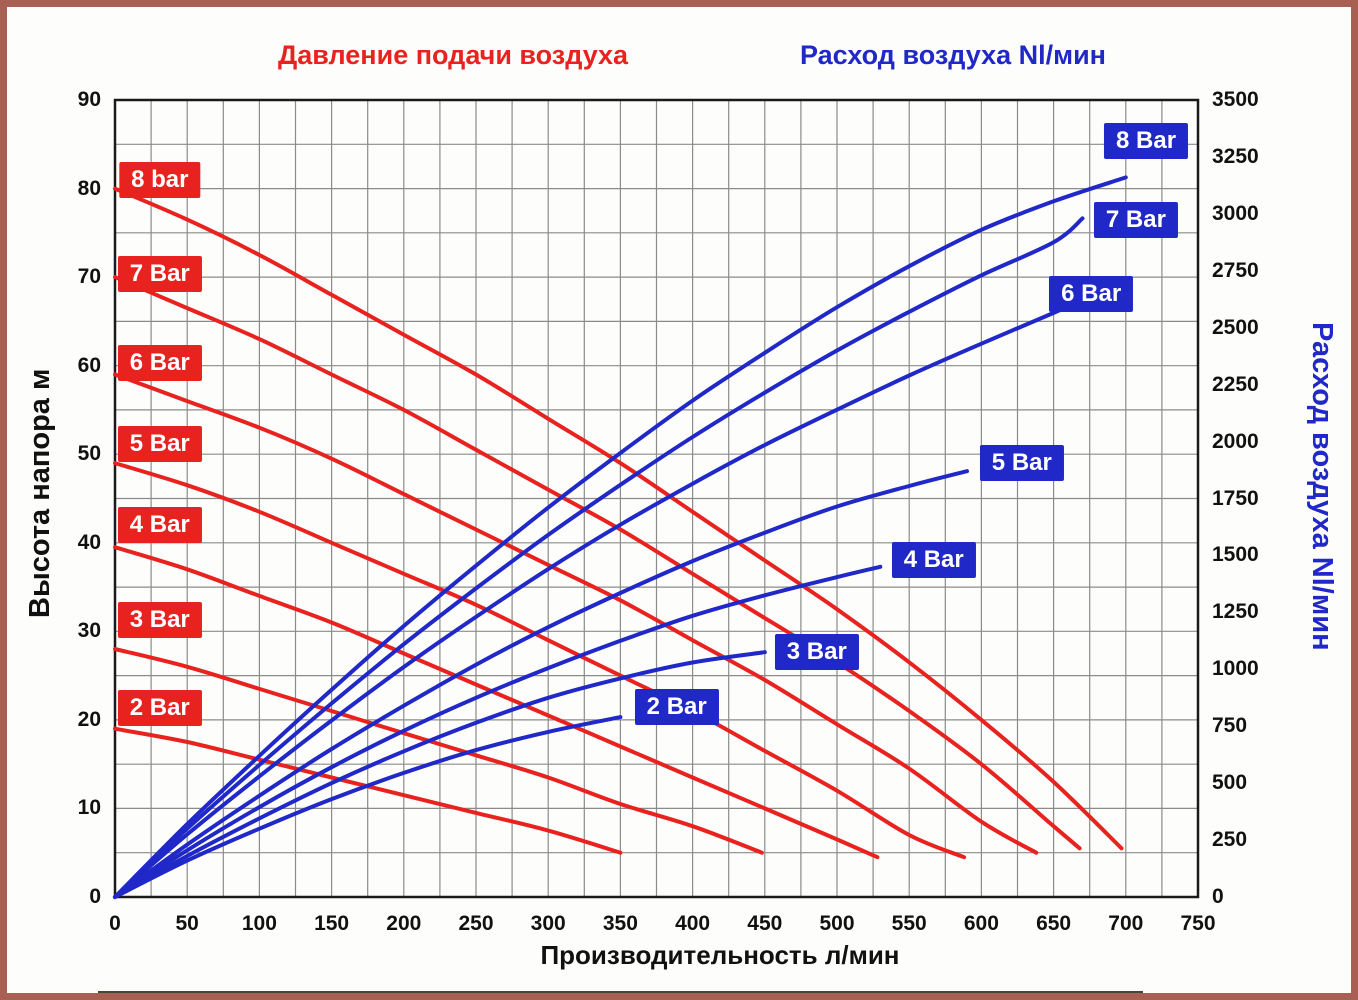  What do you see at coordinates (1218, 896) in the screenshot?
I see `y-right-tick-label: 0` at bounding box center [1218, 896].